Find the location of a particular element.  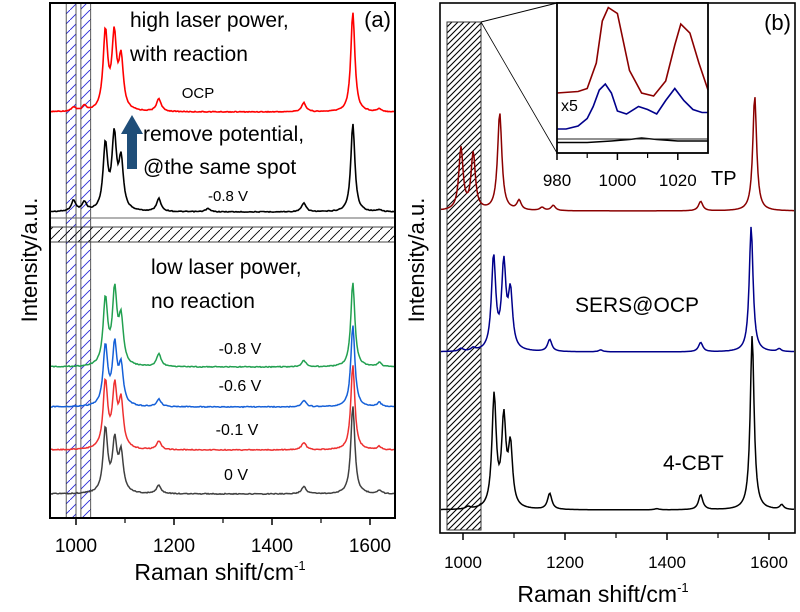

arrow-annotation-line-1: remove potential, is located at coordinates (223, 134).